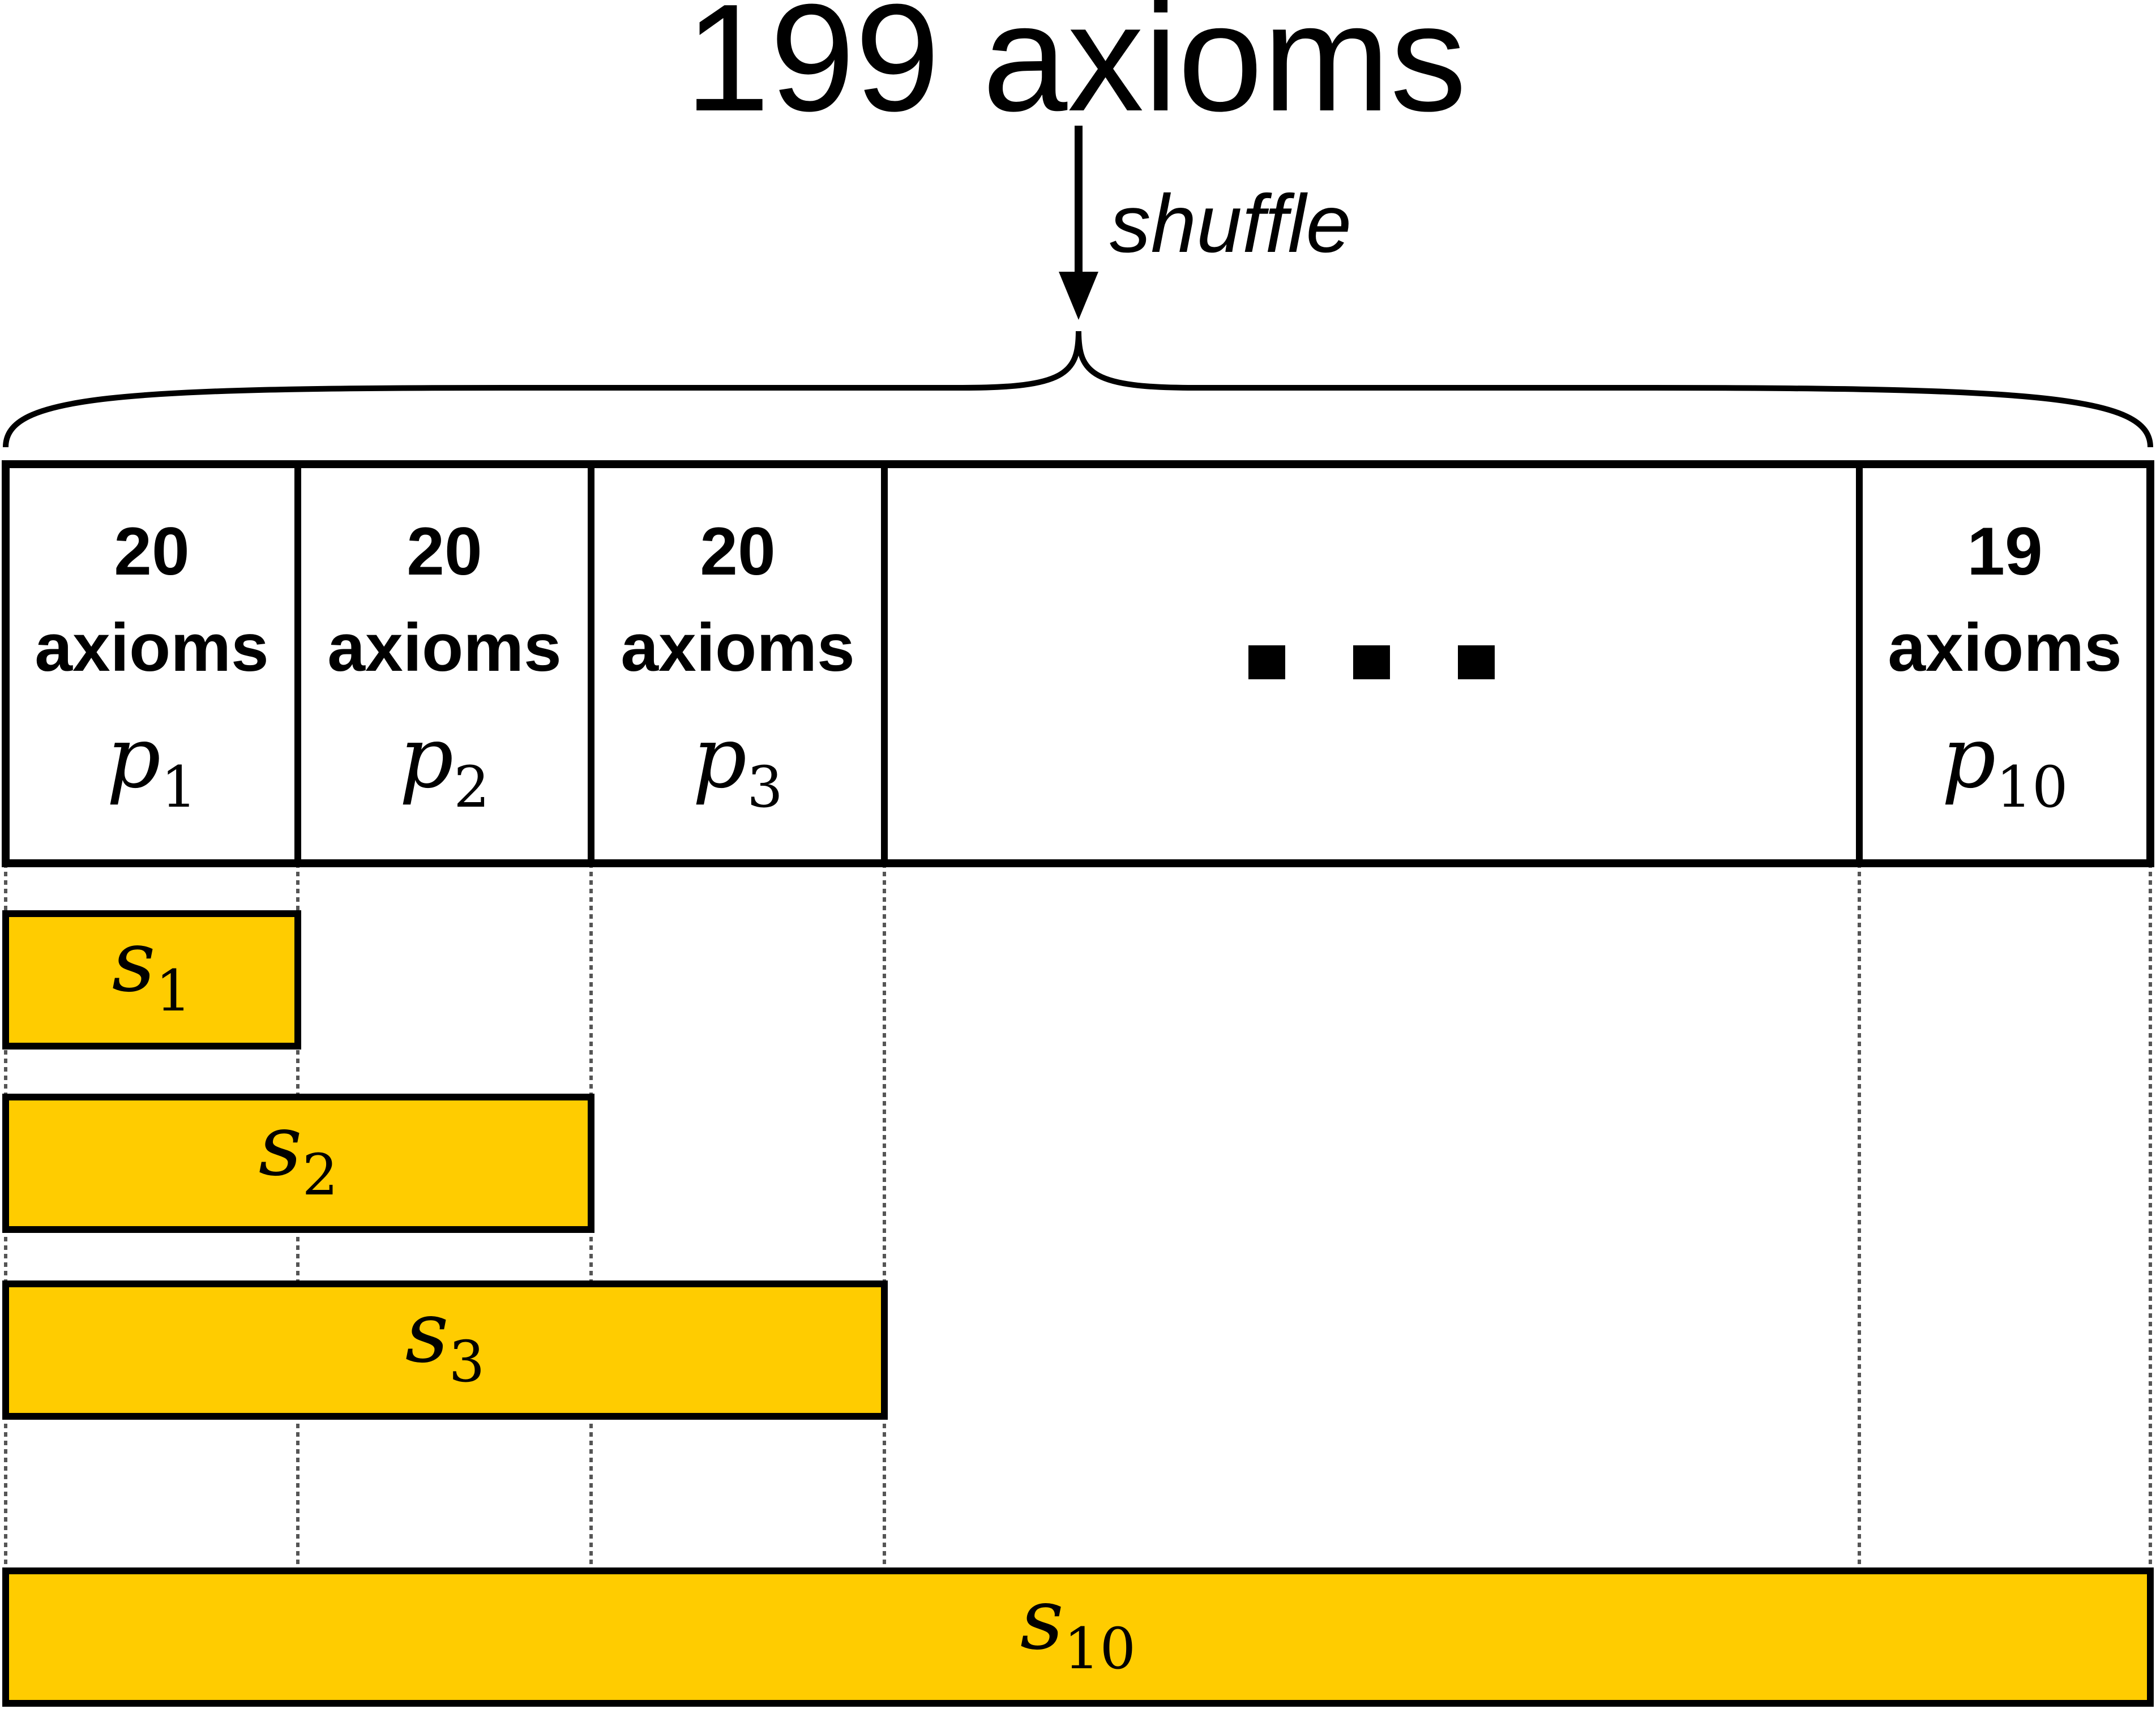 Image resolution: width=2156 pixels, height=1709 pixels. Describe the element at coordinates (472, 787) in the screenshot. I see `partition-sub: 2` at that location.